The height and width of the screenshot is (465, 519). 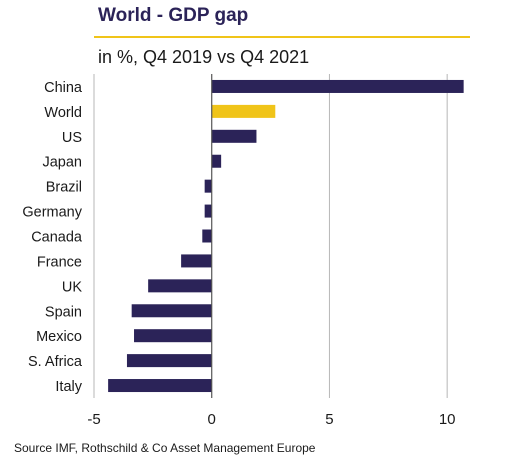 I want to click on category-label: China, so click(x=63, y=88).